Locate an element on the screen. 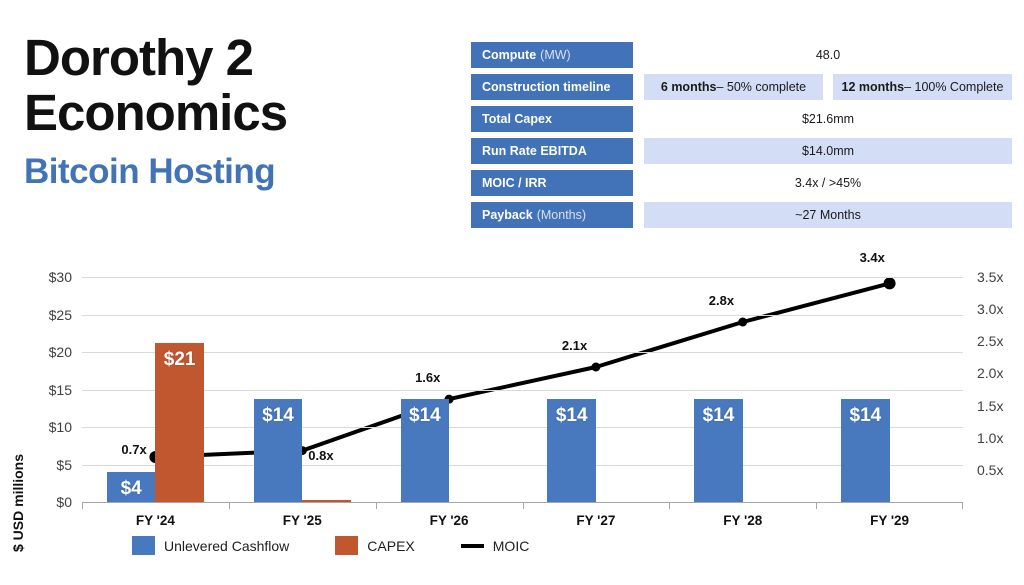  y-axis-title: $ USD millions is located at coordinates (18, 502).